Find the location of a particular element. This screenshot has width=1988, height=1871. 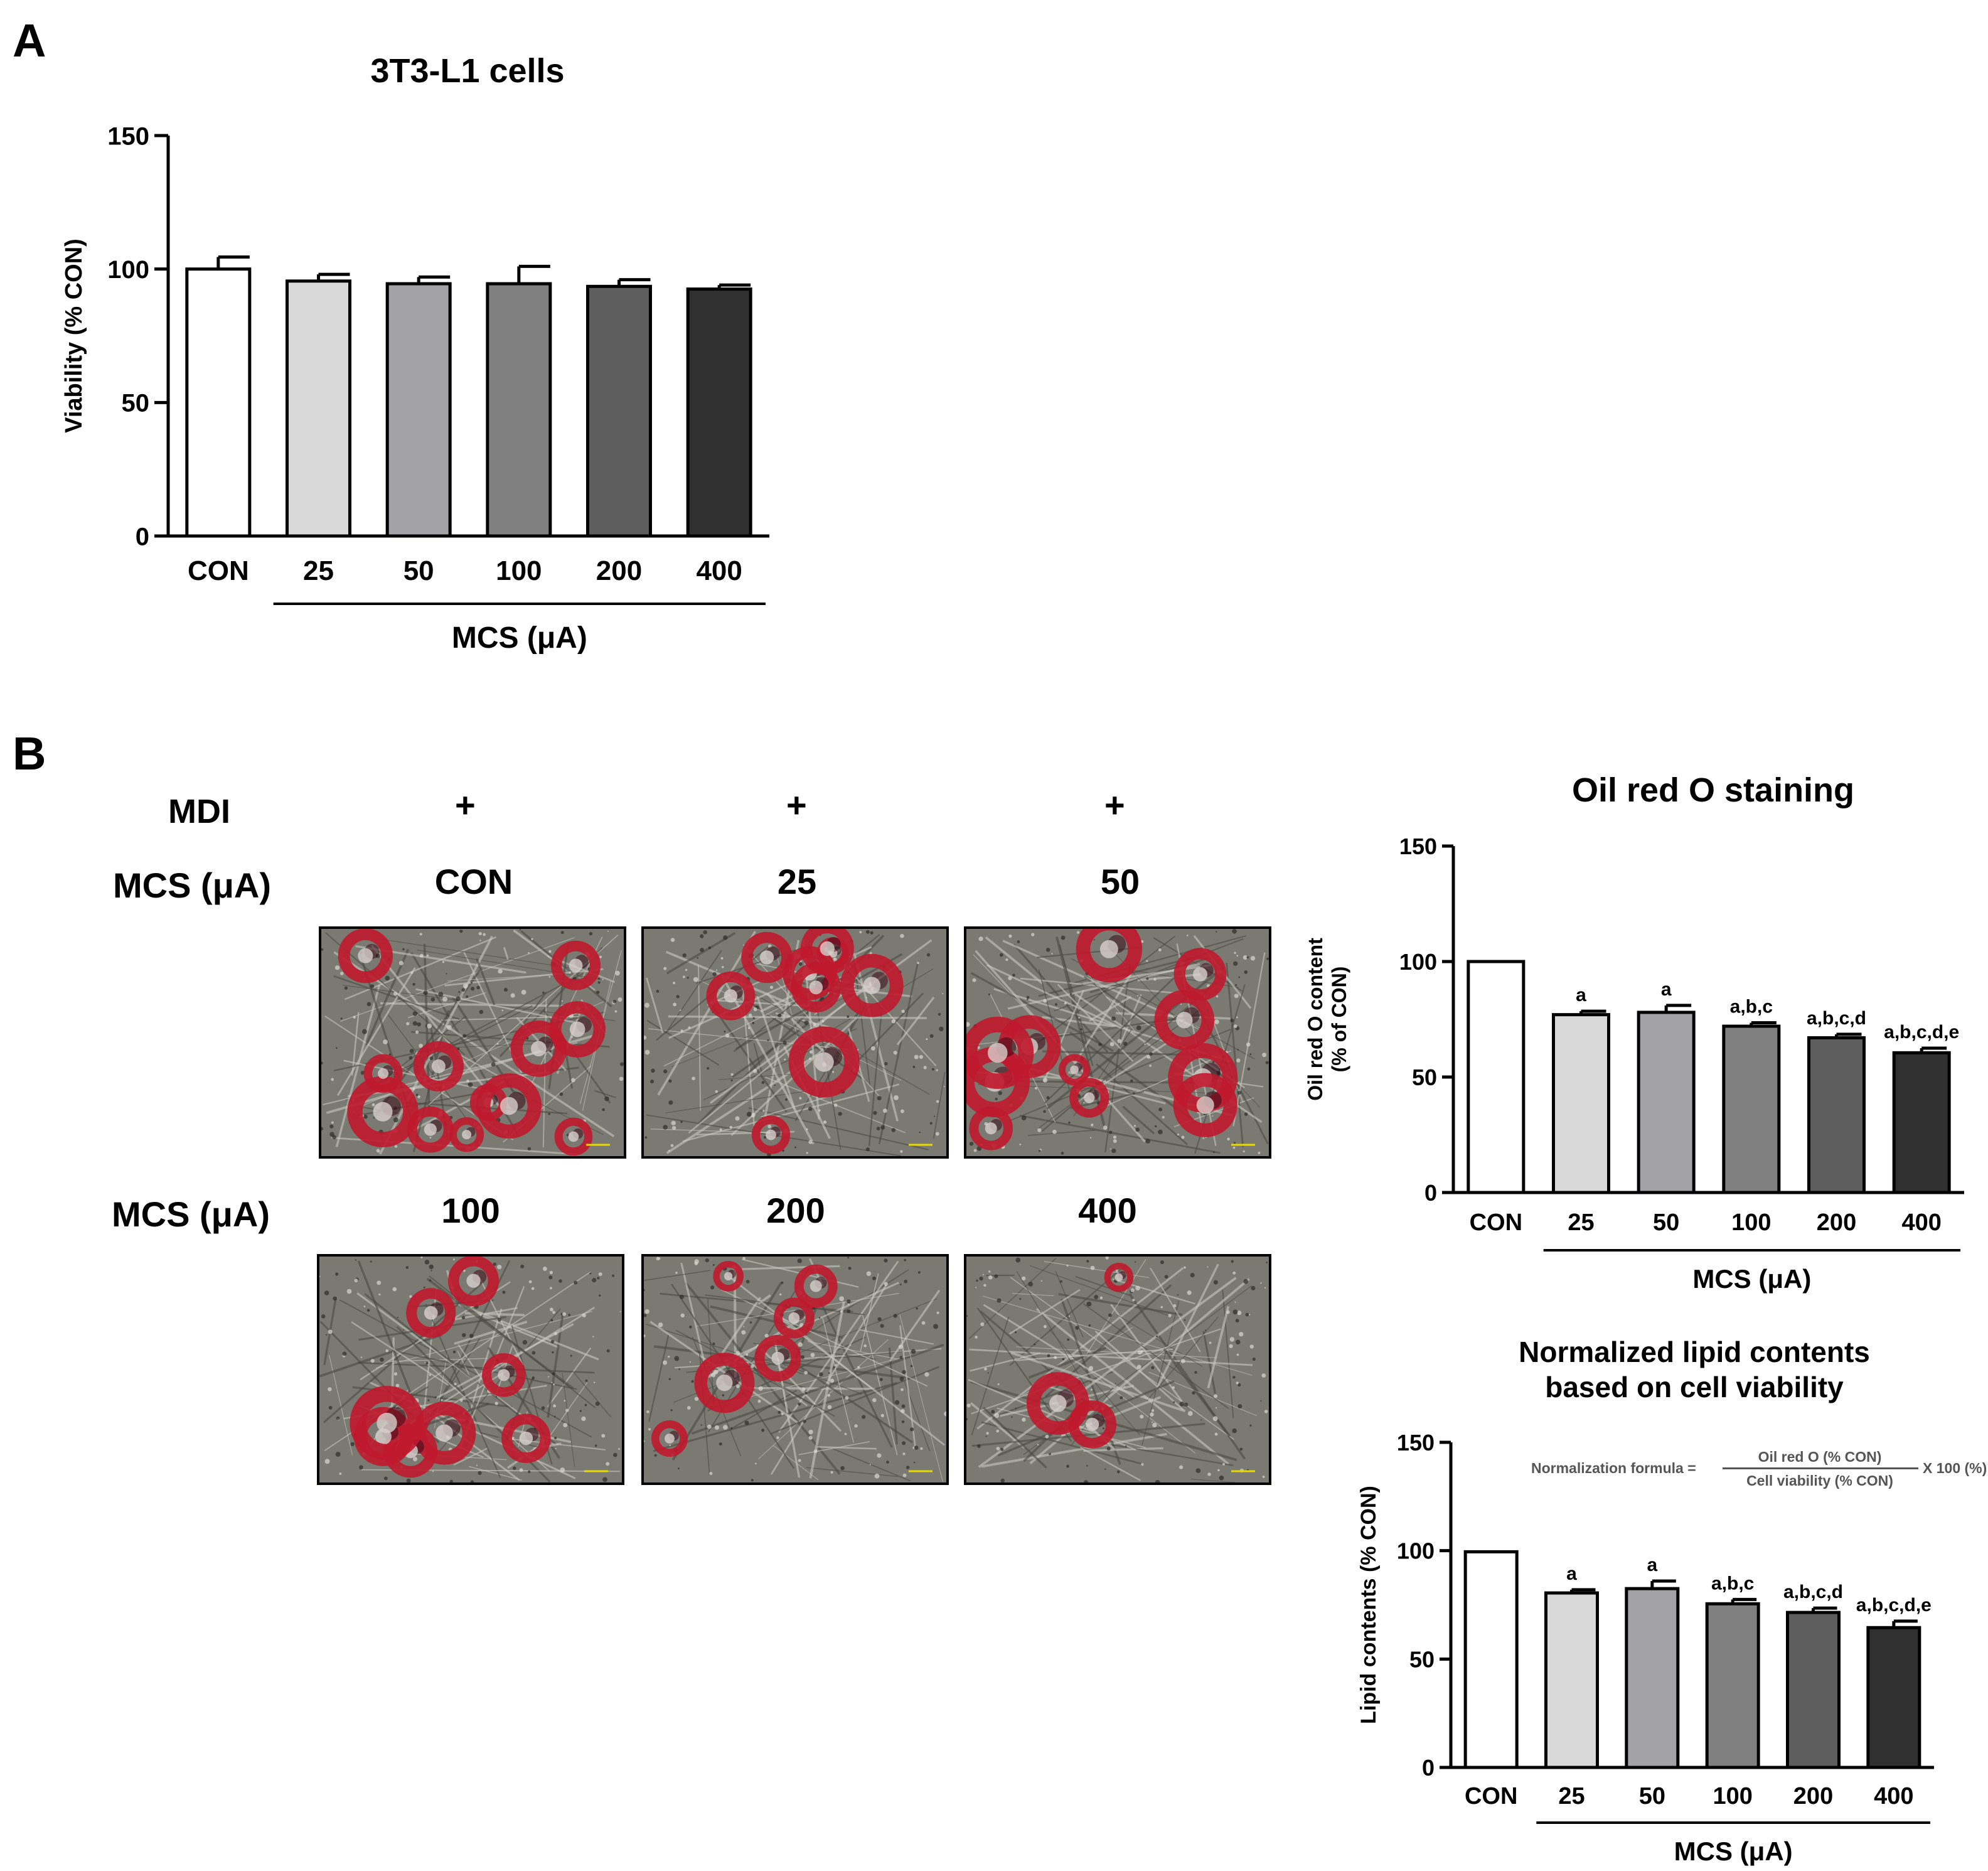

col-label-con: CON is located at coordinates (473, 881).